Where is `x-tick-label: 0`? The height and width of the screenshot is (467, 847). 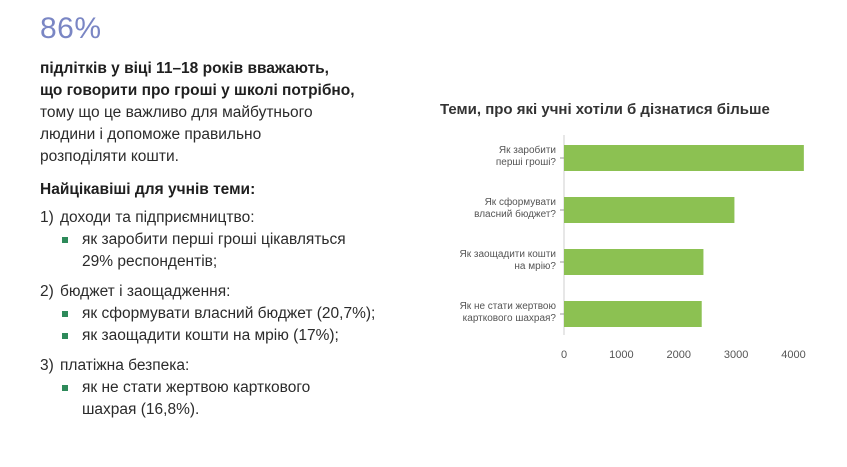 x-tick-label: 0 is located at coordinates (564, 355).